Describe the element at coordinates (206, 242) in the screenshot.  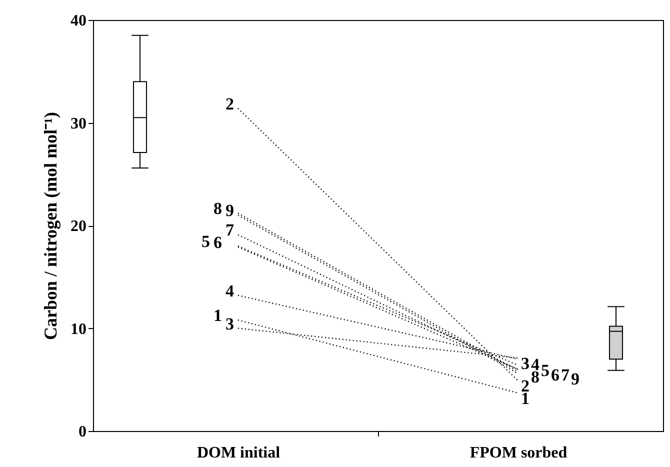
I see `text: 5` at that location.